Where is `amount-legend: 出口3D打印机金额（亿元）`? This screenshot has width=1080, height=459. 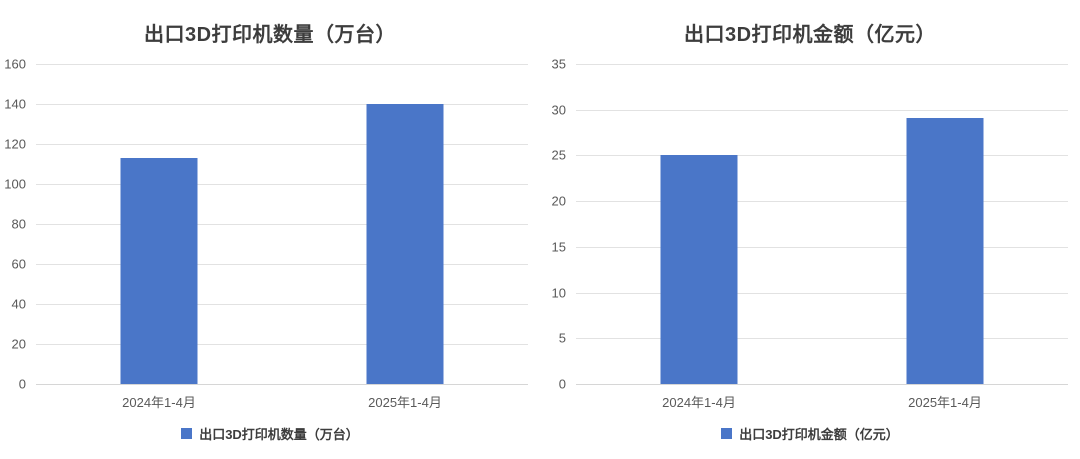 amount-legend: 出口3D打印机金额（亿元） is located at coordinates (810, 433).